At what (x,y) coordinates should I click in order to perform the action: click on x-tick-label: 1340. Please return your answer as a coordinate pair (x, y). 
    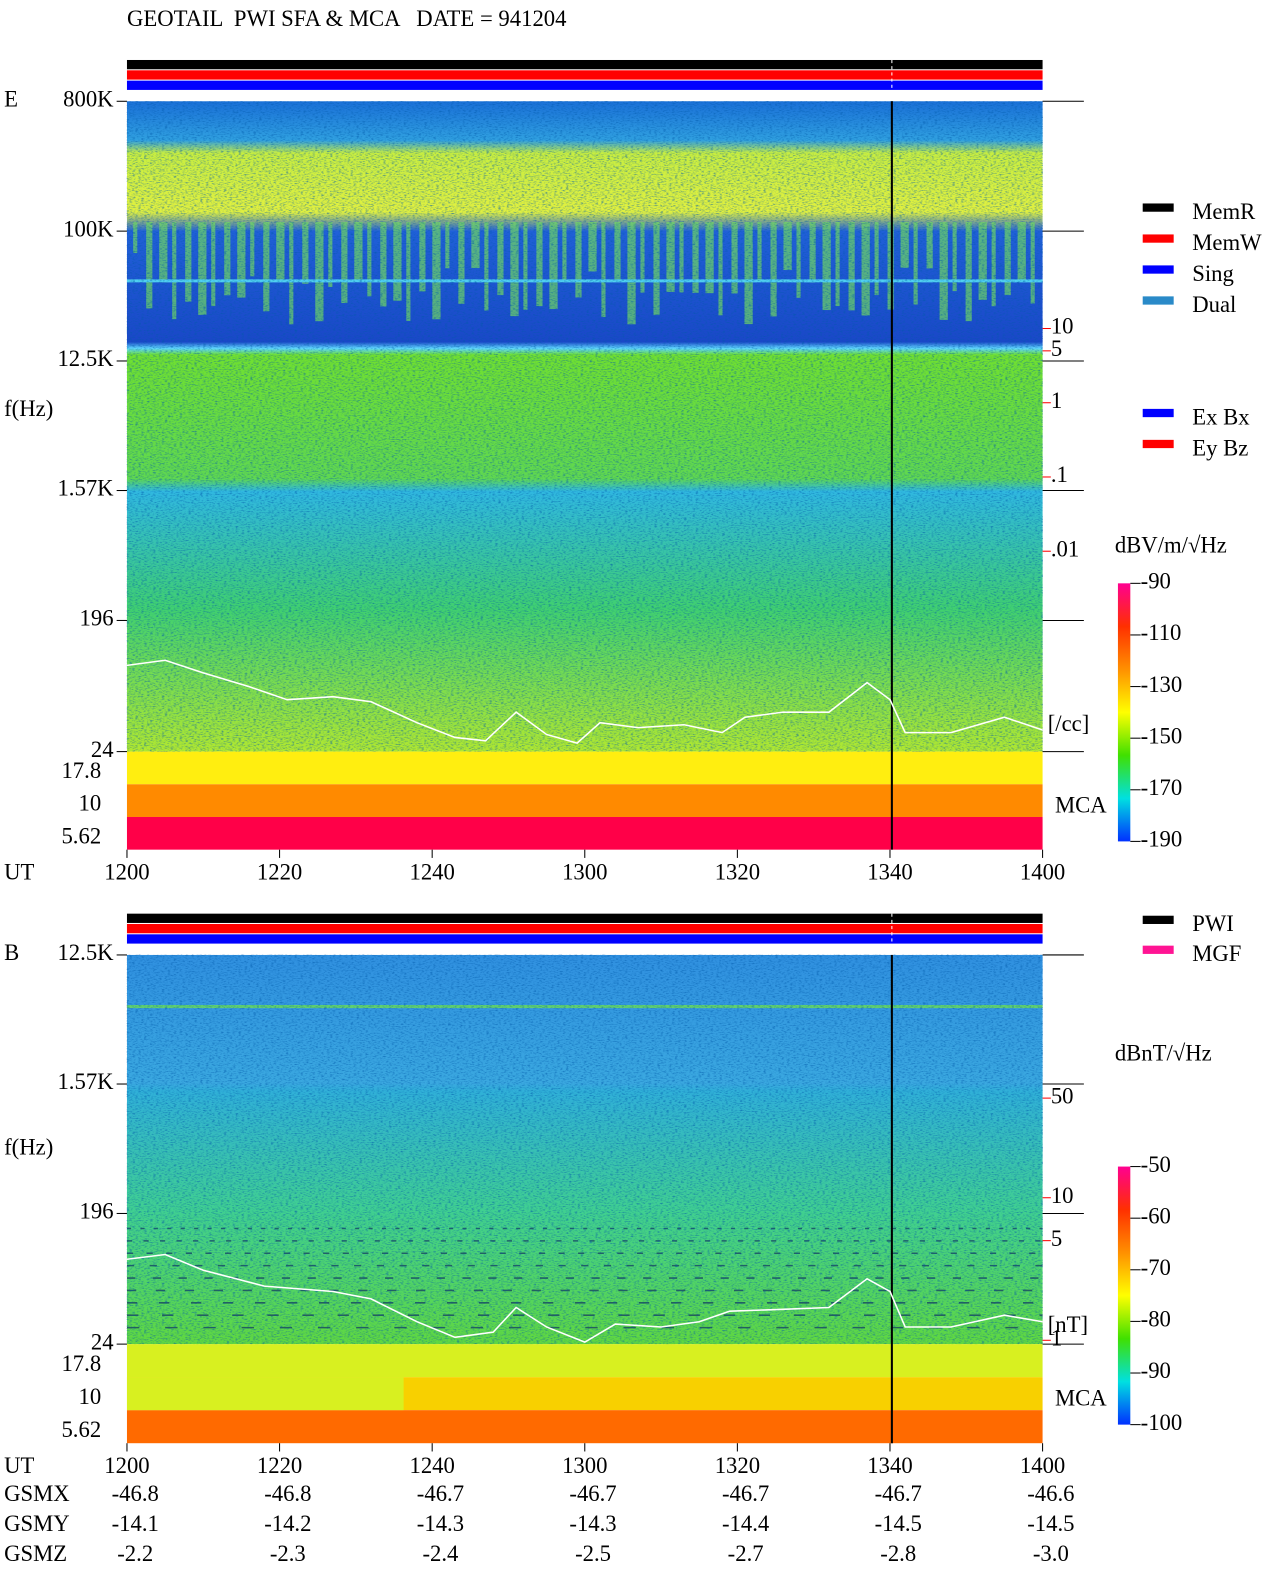
    Looking at the image, I should click on (889, 872).